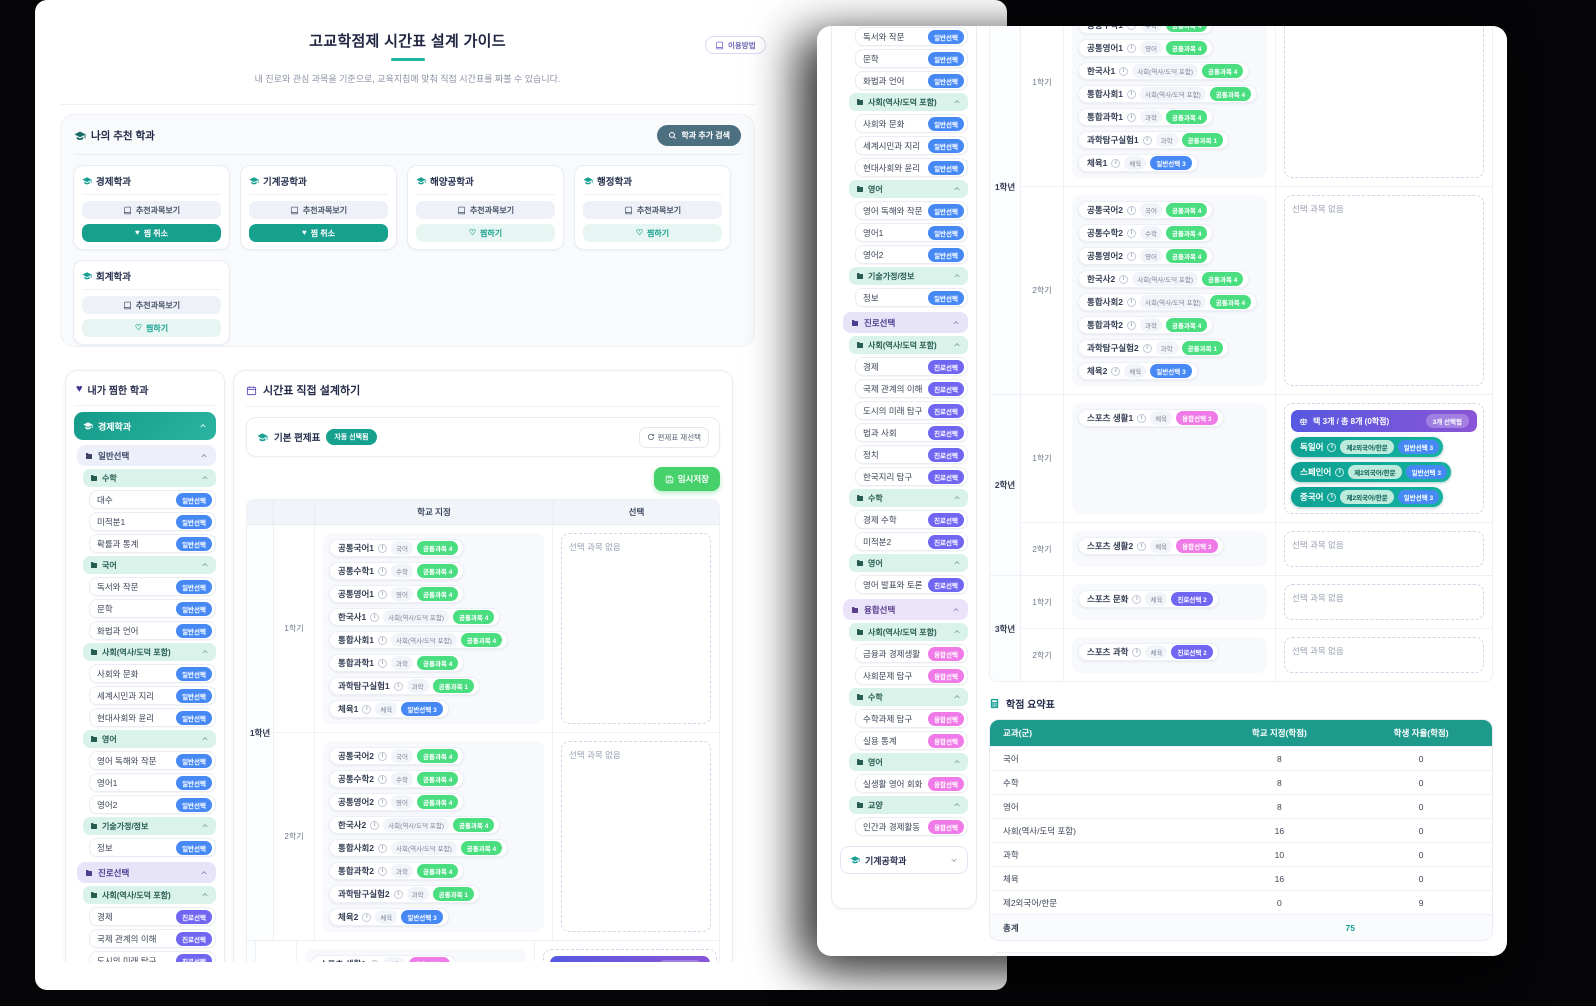 The image size is (1596, 1006). What do you see at coordinates (908, 805) in the screenshot?
I see `subject-category: 교양` at bounding box center [908, 805].